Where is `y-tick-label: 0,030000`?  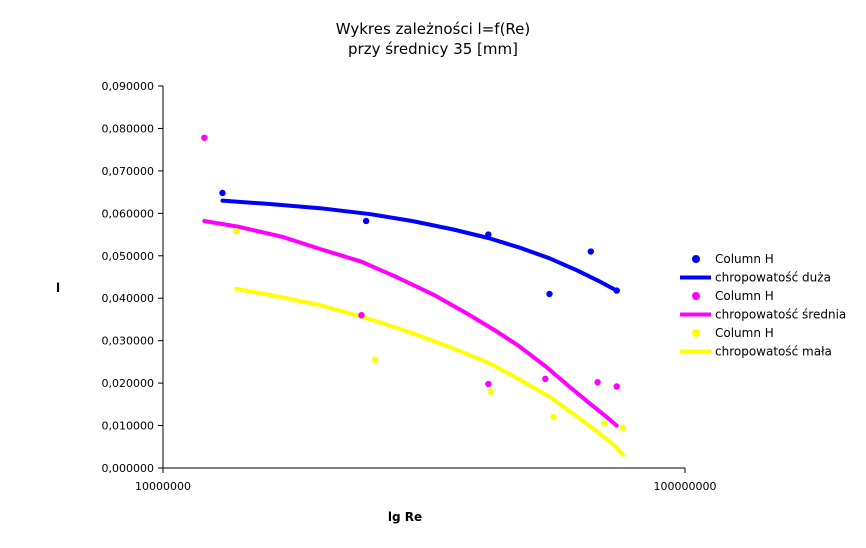
y-tick-label: 0,030000 is located at coordinates (128, 341).